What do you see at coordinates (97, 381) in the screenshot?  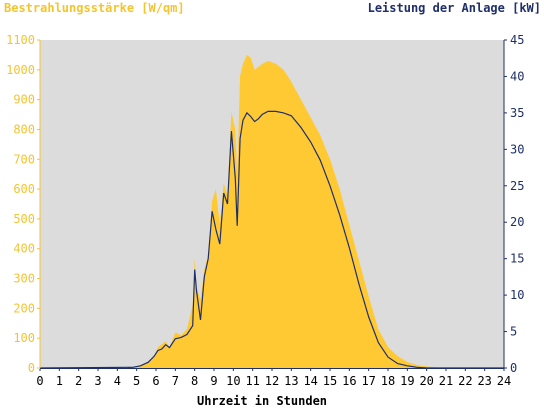 I see `x-tick-label: 3` at bounding box center [97, 381].